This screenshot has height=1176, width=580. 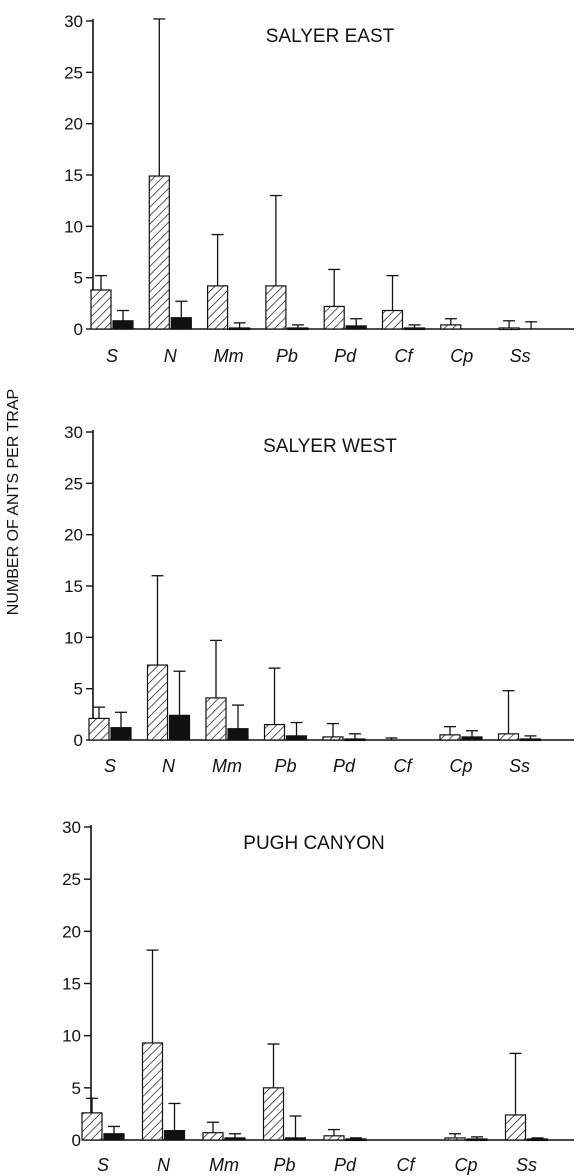 I want to click on y-axis-label: NUMBER OF ANTS PER TRAP, so click(x=13, y=502).